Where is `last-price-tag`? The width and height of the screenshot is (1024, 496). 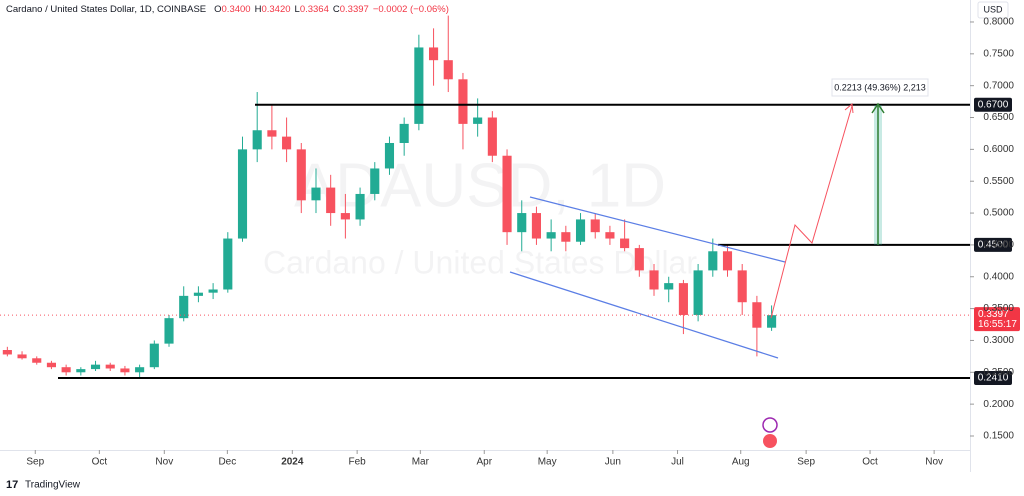 last-price-tag is located at coordinates (997, 319).